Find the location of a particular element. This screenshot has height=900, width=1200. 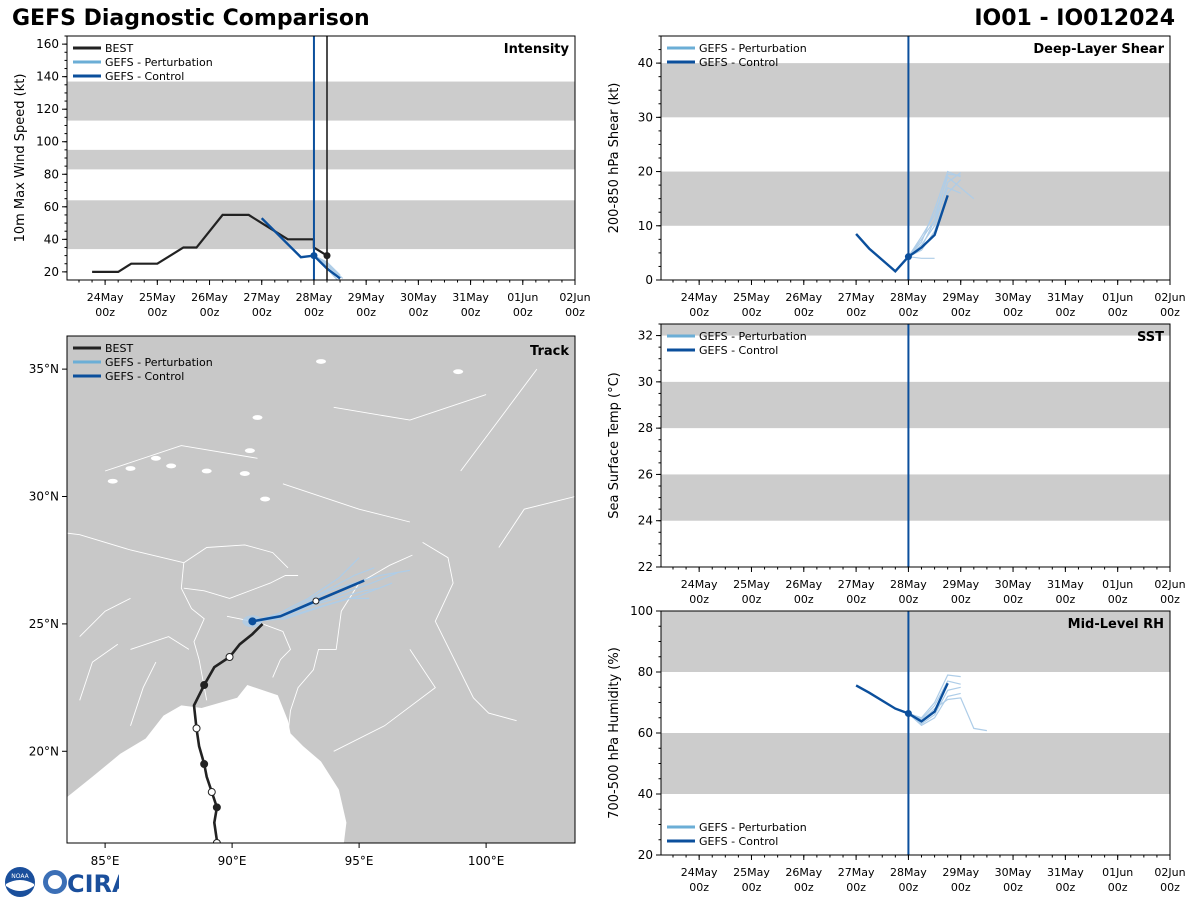

y-tick-label: 40 is located at coordinates (645, 63).